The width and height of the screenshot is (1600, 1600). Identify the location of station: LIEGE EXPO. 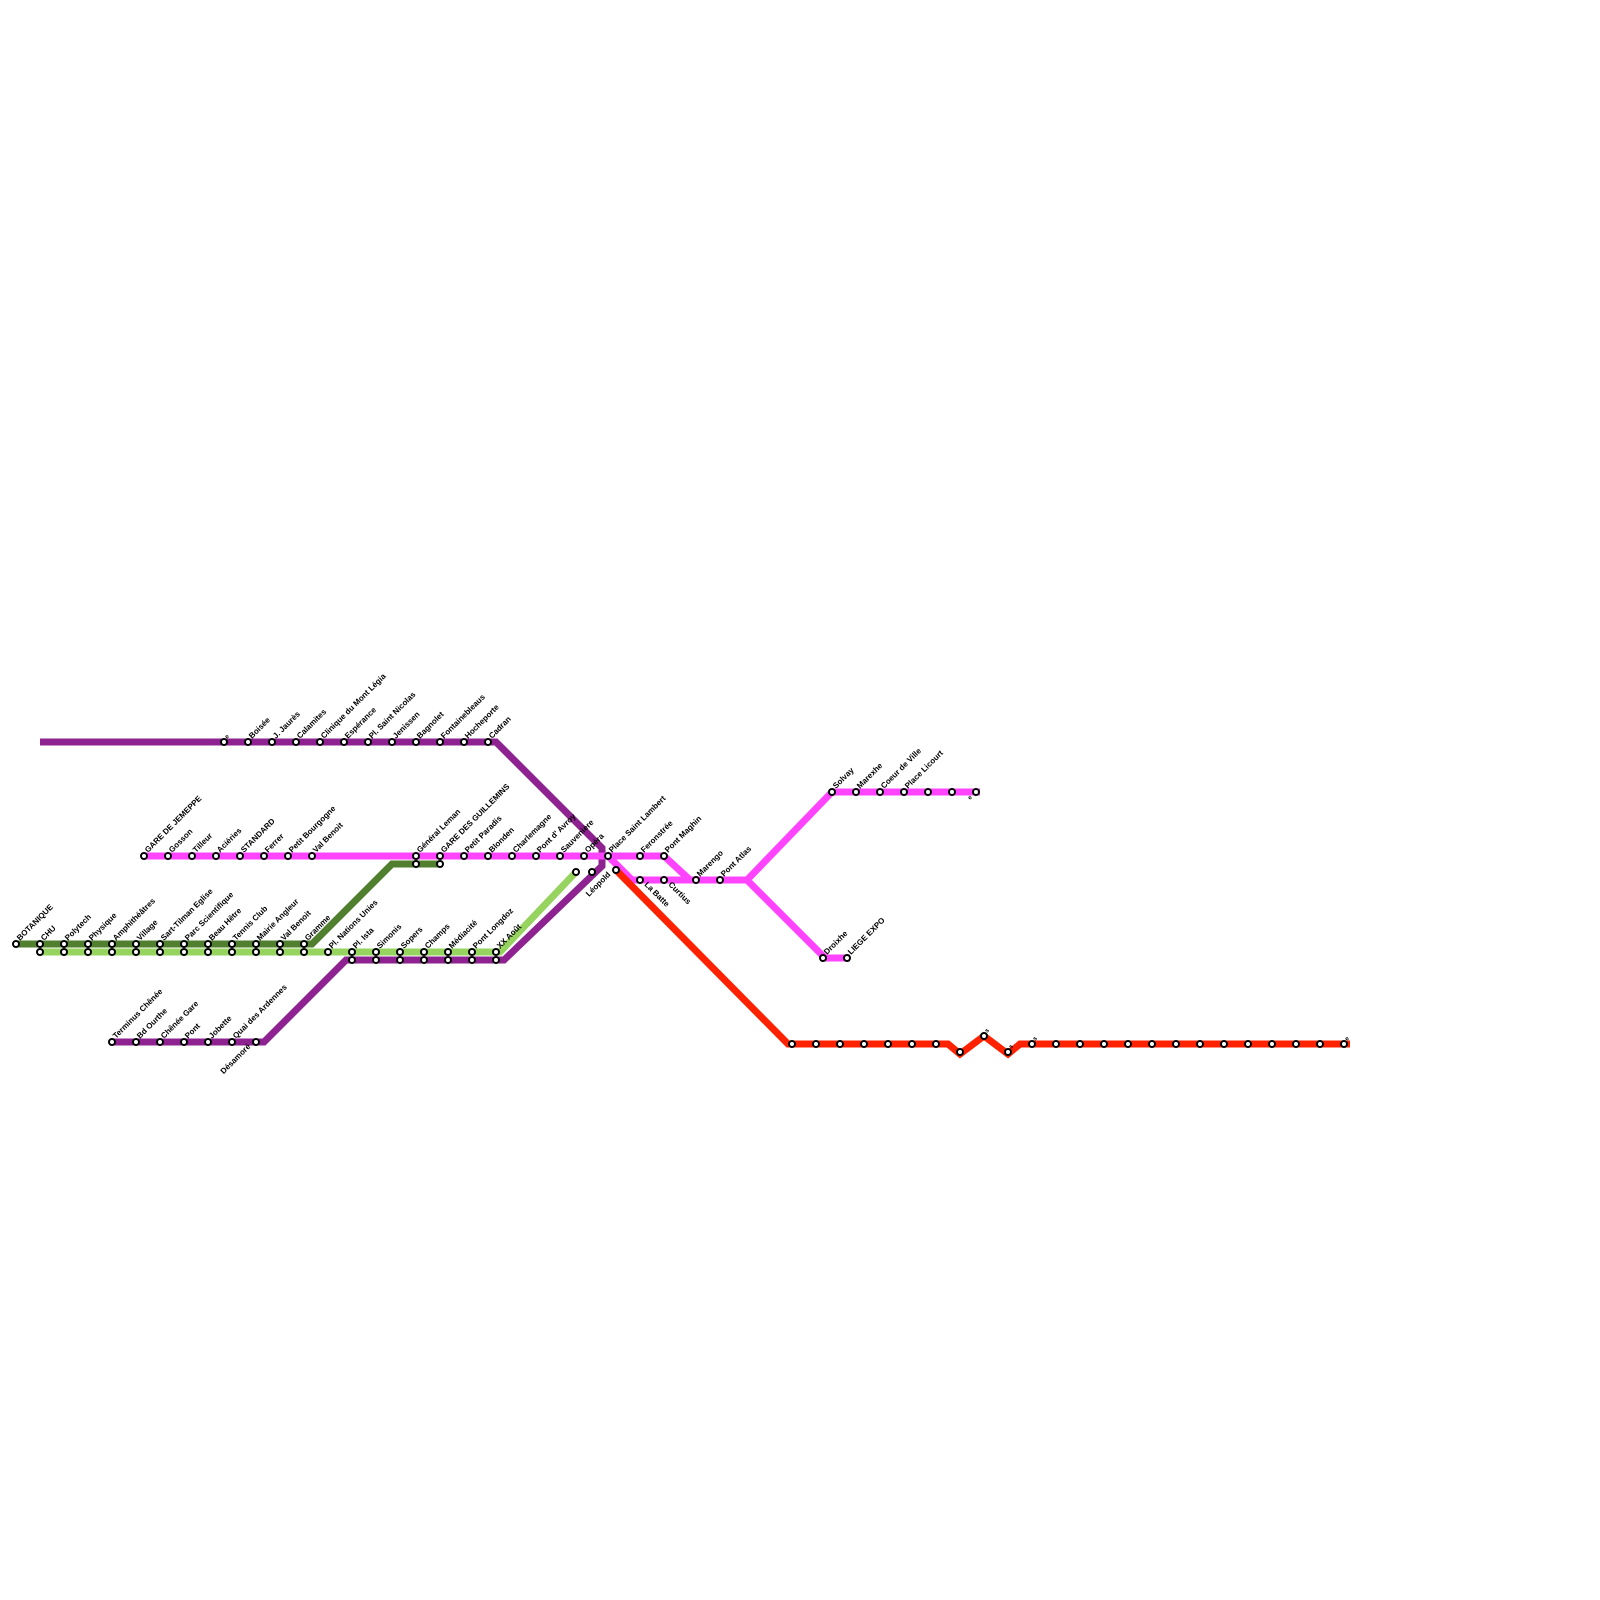
(865, 939).